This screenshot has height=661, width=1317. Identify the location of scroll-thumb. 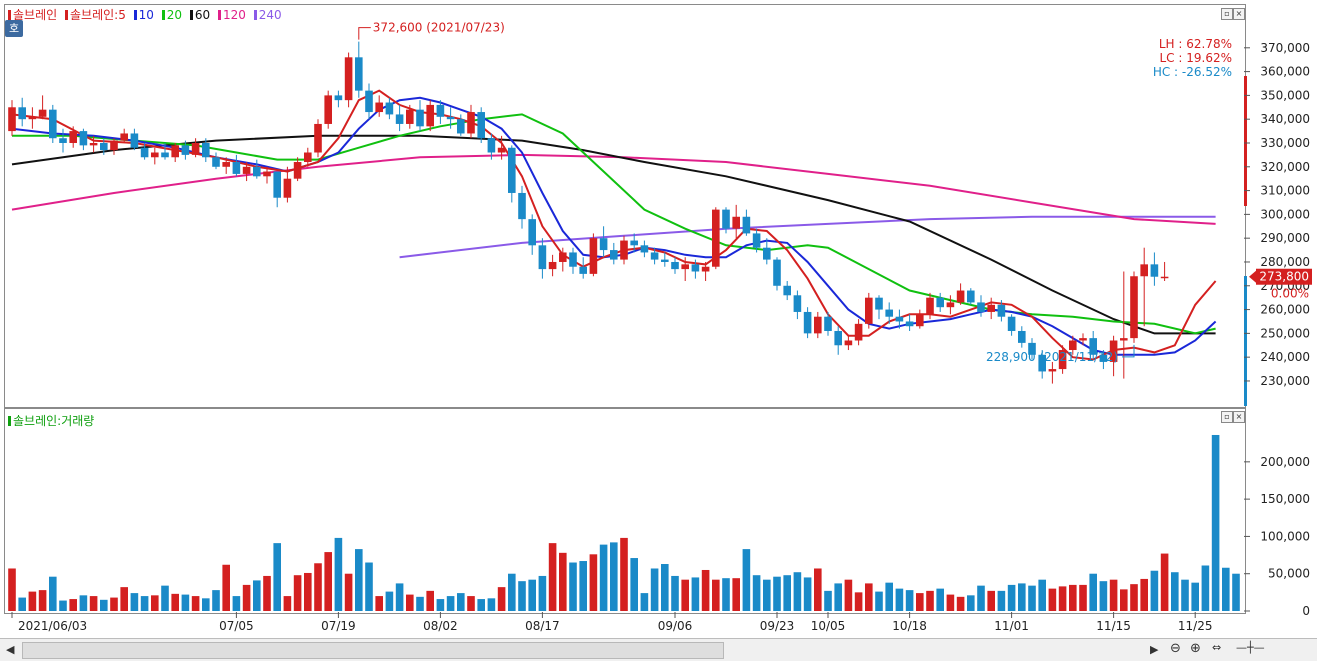
(373, 650).